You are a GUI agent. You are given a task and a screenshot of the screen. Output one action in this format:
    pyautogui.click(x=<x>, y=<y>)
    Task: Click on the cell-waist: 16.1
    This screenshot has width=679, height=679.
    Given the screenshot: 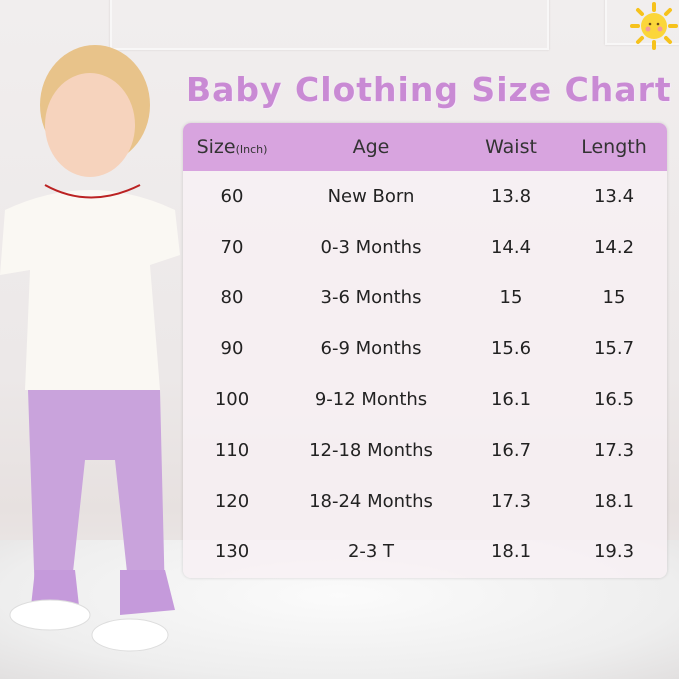 What is the action you would take?
    pyautogui.click(x=511, y=400)
    